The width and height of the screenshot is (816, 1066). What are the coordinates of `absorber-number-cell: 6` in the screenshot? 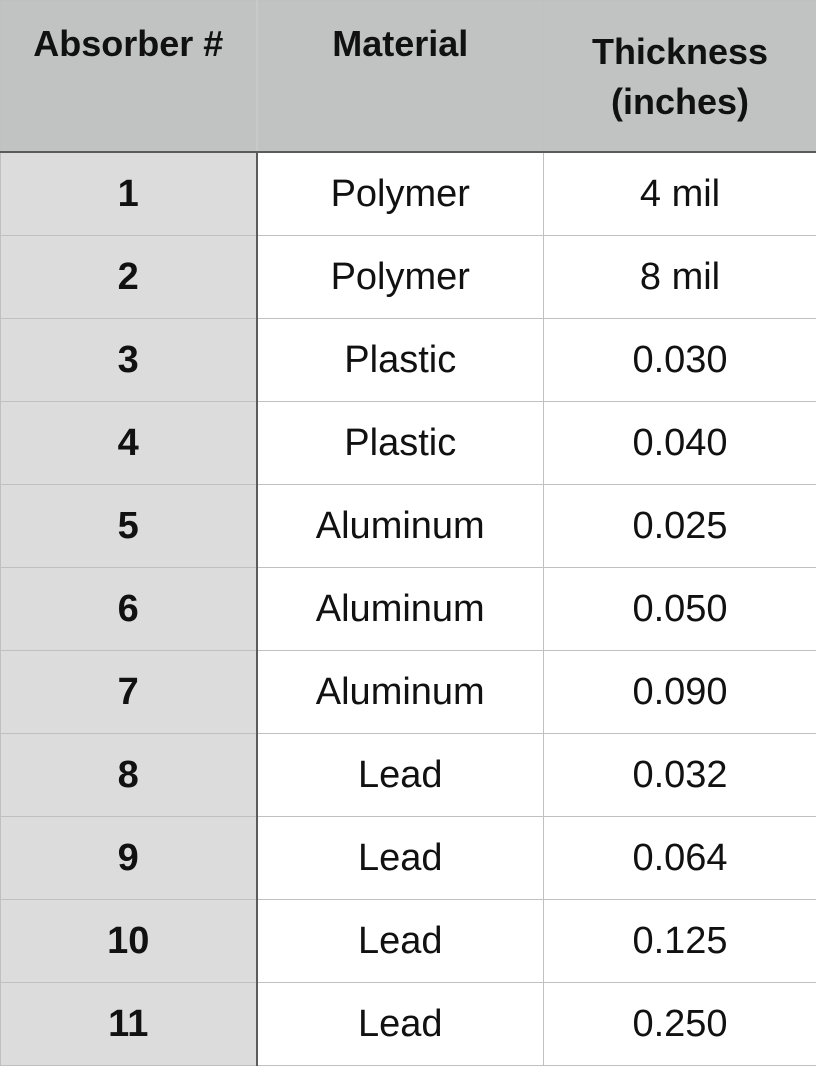 It's located at (129, 609).